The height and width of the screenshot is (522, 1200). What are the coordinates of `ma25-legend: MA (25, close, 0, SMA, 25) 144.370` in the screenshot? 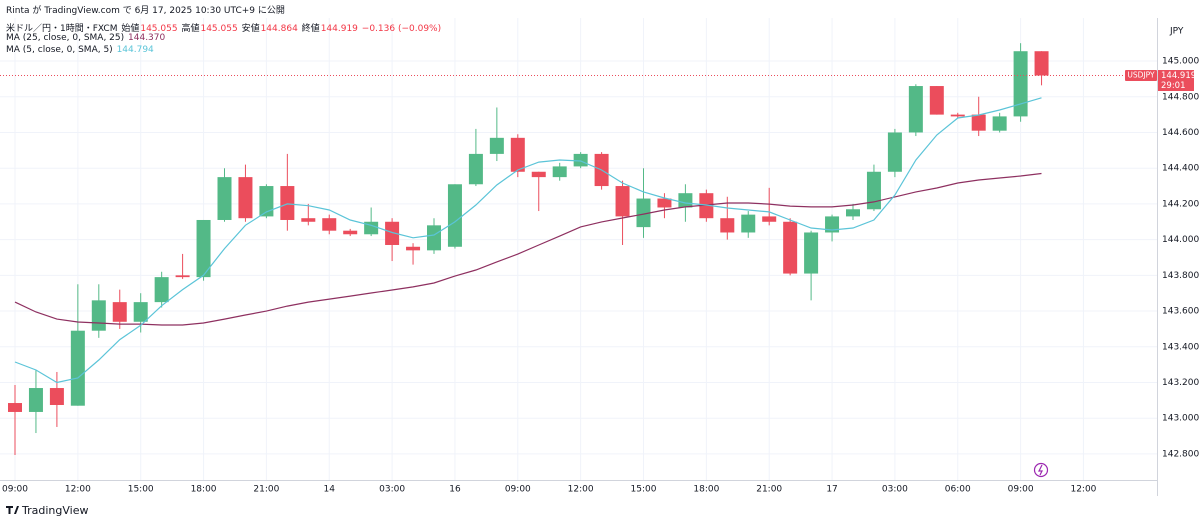 It's located at (86, 38).